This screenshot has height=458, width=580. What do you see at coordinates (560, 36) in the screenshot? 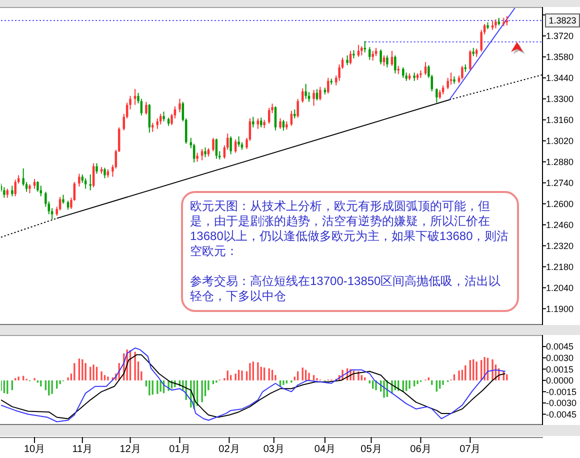
I see `y-tick-label: 1.3720` at bounding box center [560, 36].